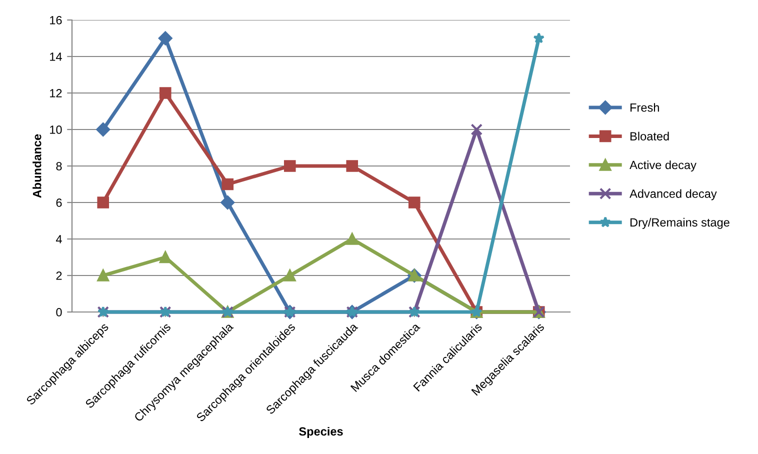 This screenshot has height=454, width=758. I want to click on legend-label: Fresh, so click(644, 107).